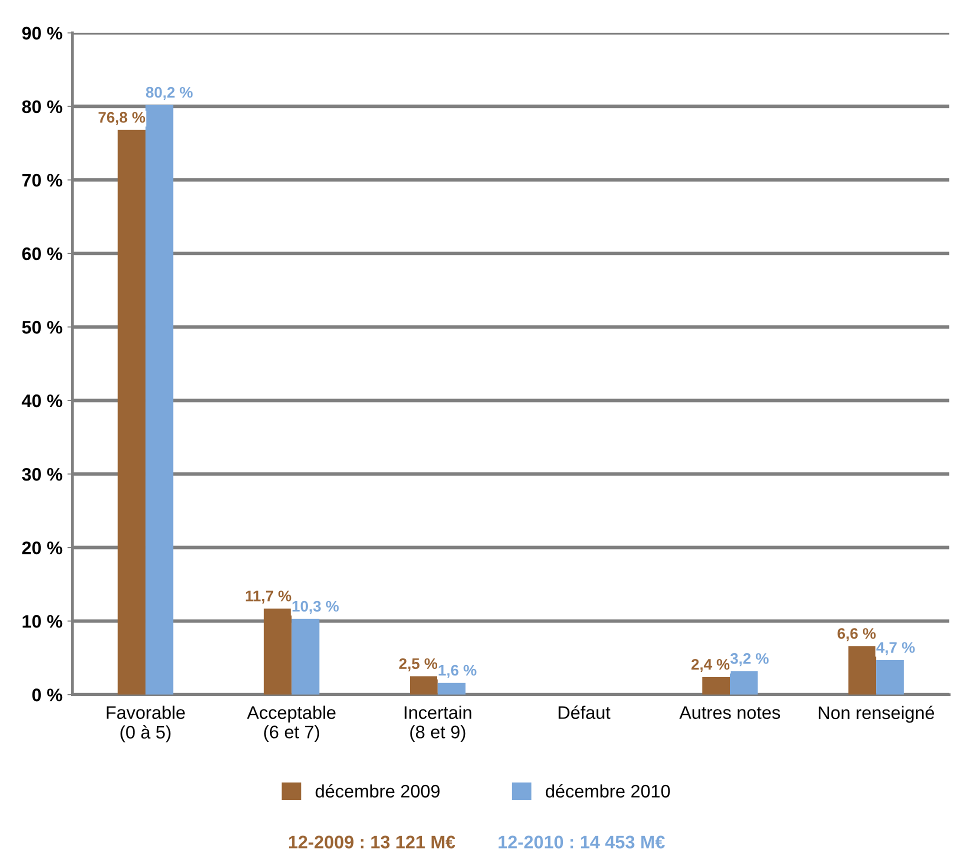 Image resolution: width=953 pixels, height=865 pixels. What do you see at coordinates (729, 712) in the screenshot?
I see `x-tick-label: Autres notes` at bounding box center [729, 712].